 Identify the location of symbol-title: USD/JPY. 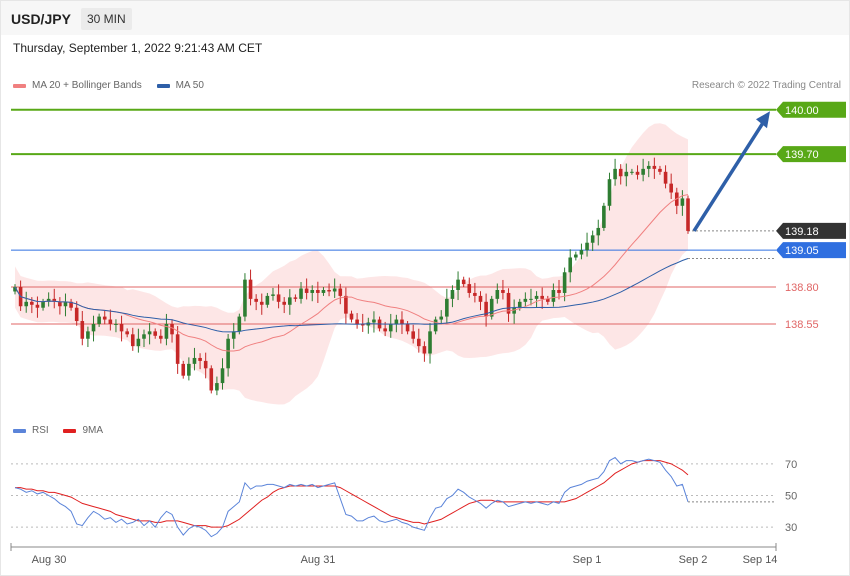
(41, 19).